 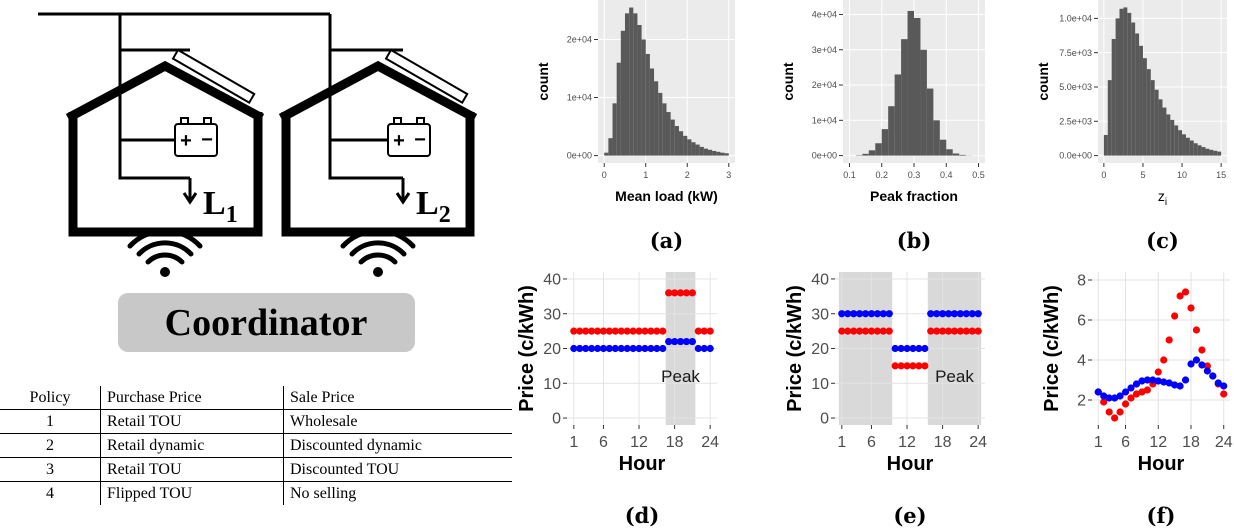 What do you see at coordinates (256, 469) in the screenshot?
I see `table-row: 3 Retail TOU Discounted TOU` at bounding box center [256, 469].